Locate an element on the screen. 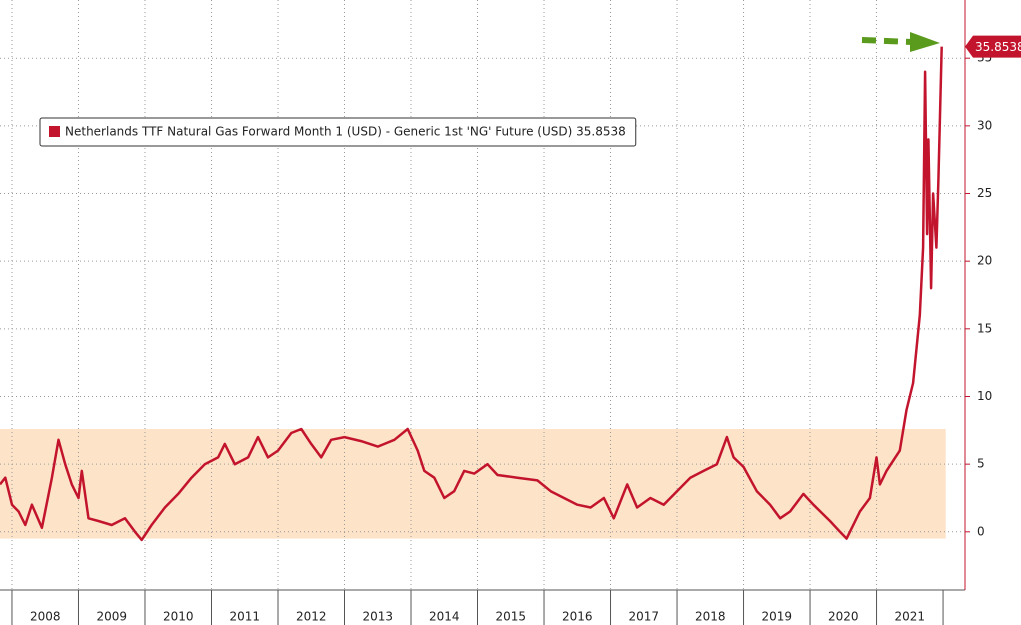  y-tick-label: 25 is located at coordinates (984, 193).